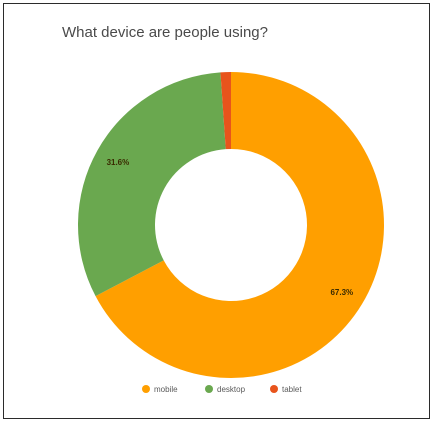 This screenshot has height=423, width=435. Describe the element at coordinates (292, 389) in the screenshot. I see `legend-label-tablet: tablet` at that location.